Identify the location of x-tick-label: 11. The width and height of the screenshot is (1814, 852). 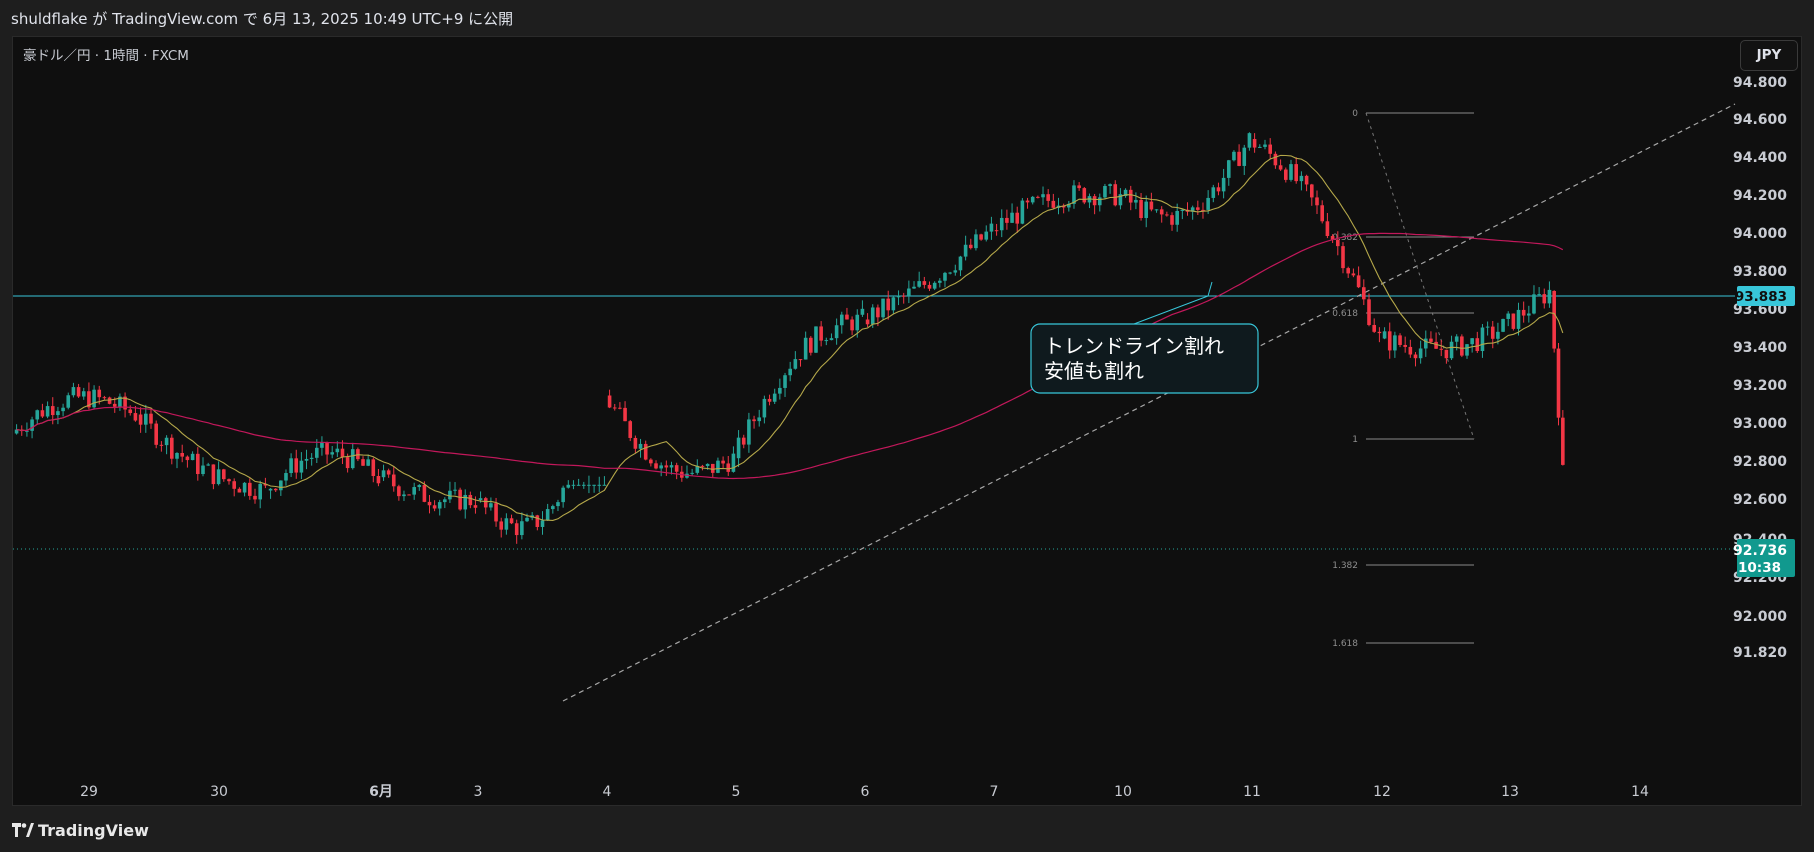
(1252, 792).